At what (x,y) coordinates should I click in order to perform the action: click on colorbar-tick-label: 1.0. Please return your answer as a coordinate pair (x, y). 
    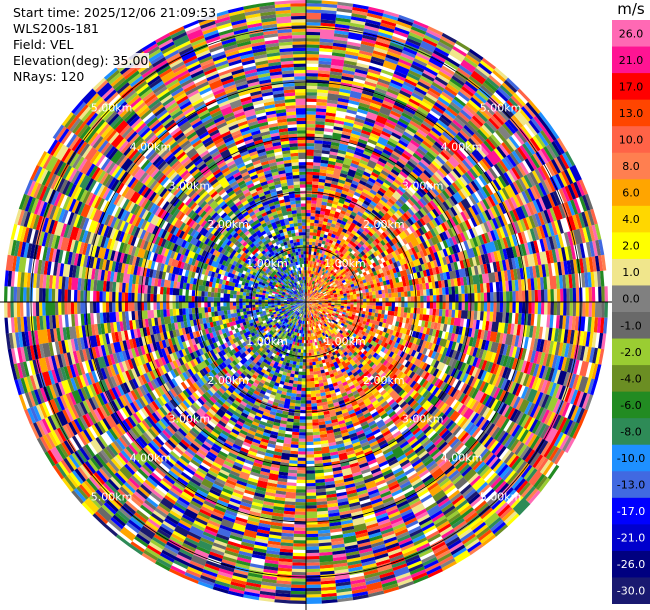
    Looking at the image, I should click on (631, 272).